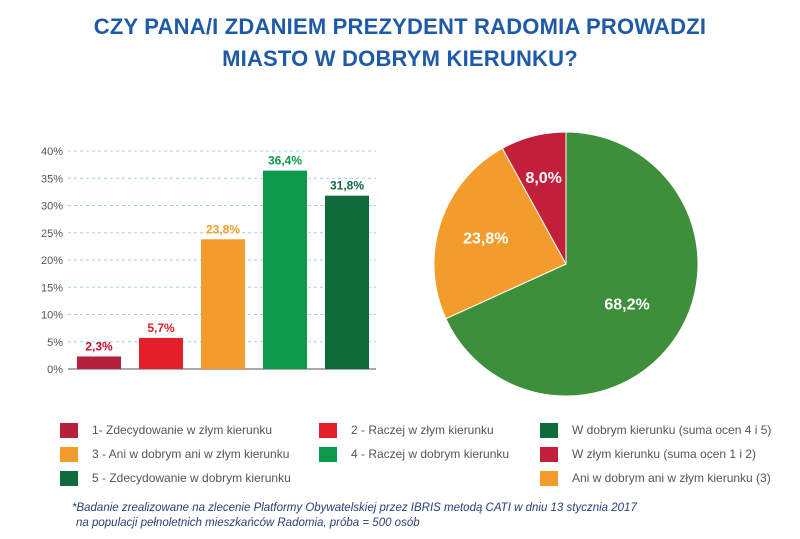 This screenshot has width=800, height=539. What do you see at coordinates (191, 454) in the screenshot?
I see `legend-label-4: 3 - Ani w dobrym ani w złym kierunku` at bounding box center [191, 454].